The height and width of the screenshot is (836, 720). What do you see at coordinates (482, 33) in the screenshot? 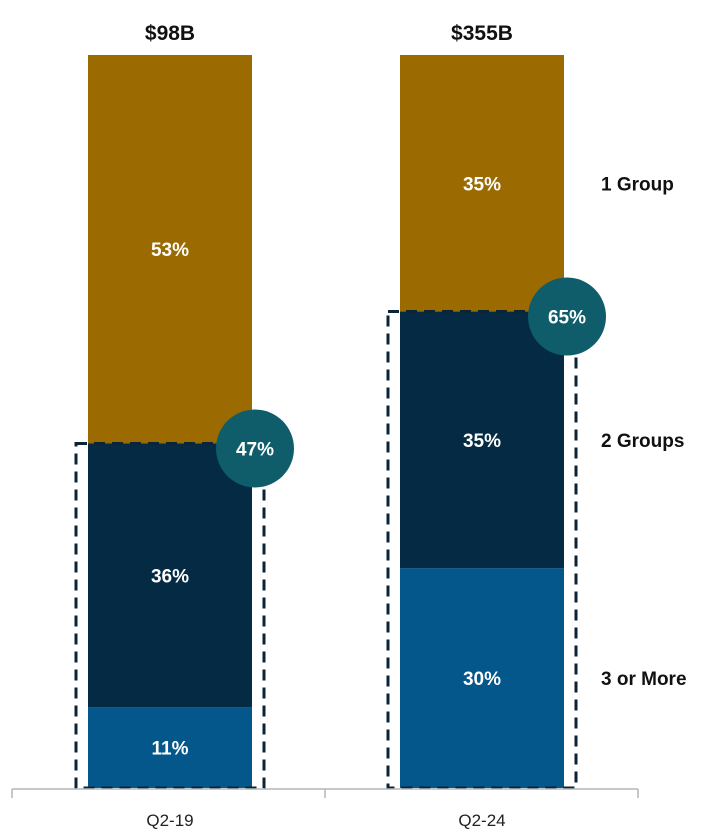
I see `bar-total-label: $355B` at bounding box center [482, 33].